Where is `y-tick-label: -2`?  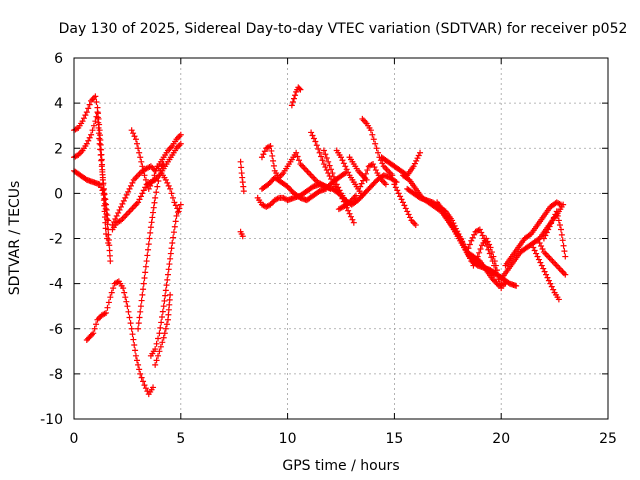
y-tick-label: -2 is located at coordinates (56, 240).